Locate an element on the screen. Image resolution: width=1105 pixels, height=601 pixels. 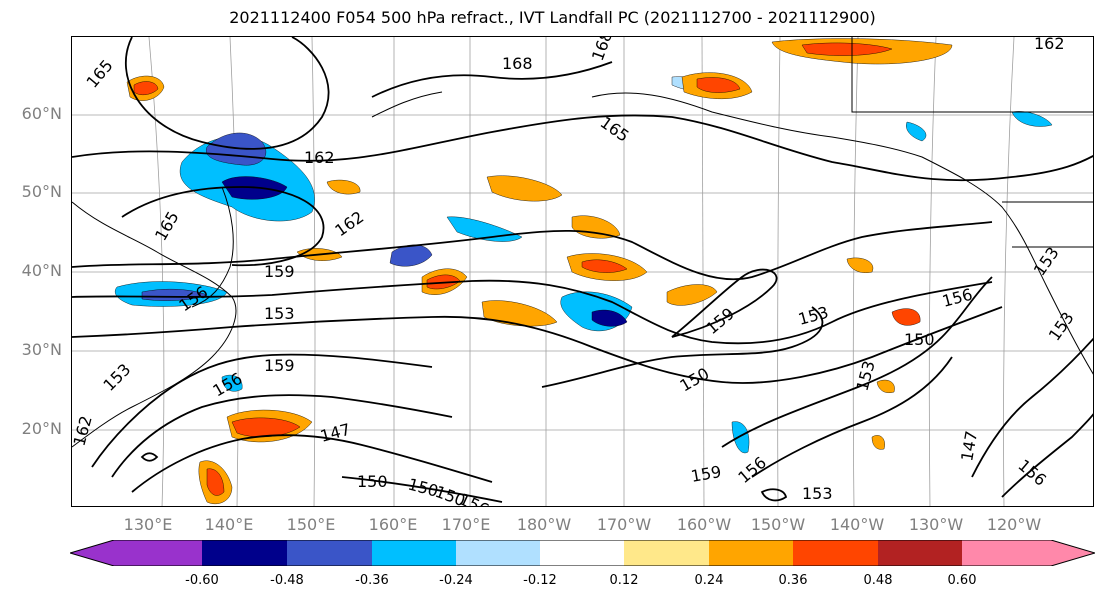
lat-label-50n: 50°N is located at coordinates (41, 191).